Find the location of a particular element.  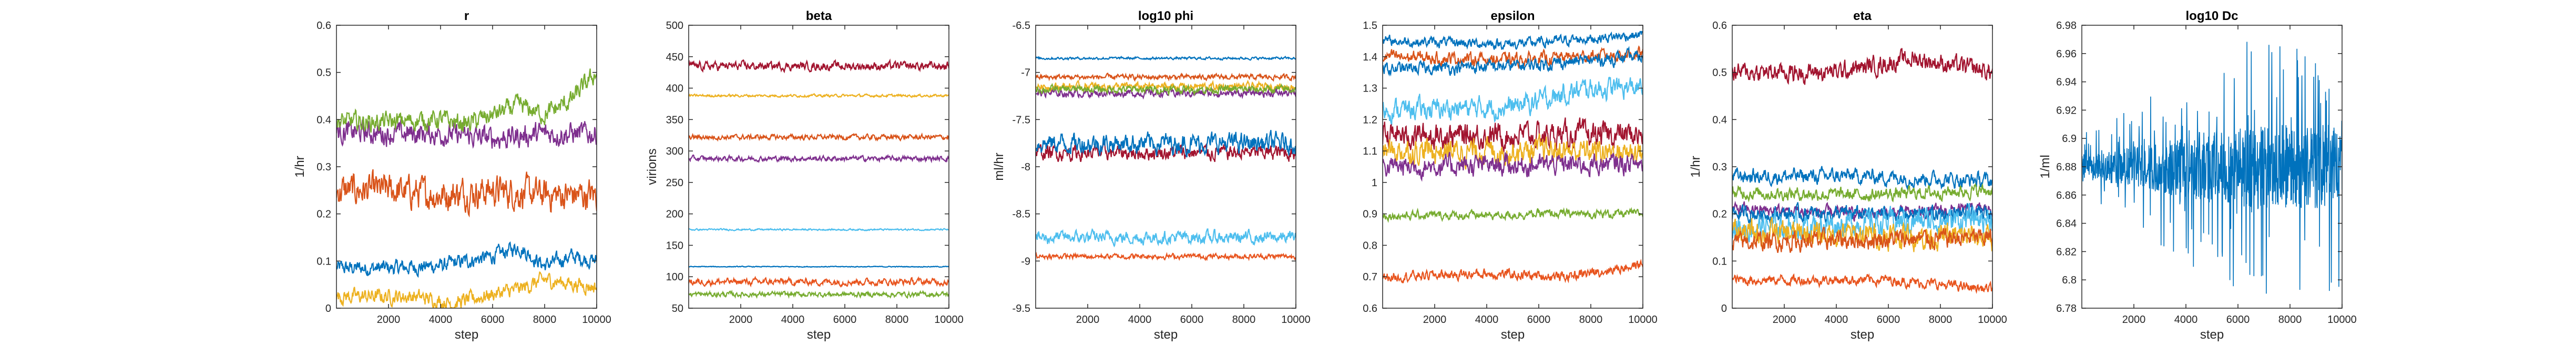

y-axis-label: ml/hr is located at coordinates (999, 166).